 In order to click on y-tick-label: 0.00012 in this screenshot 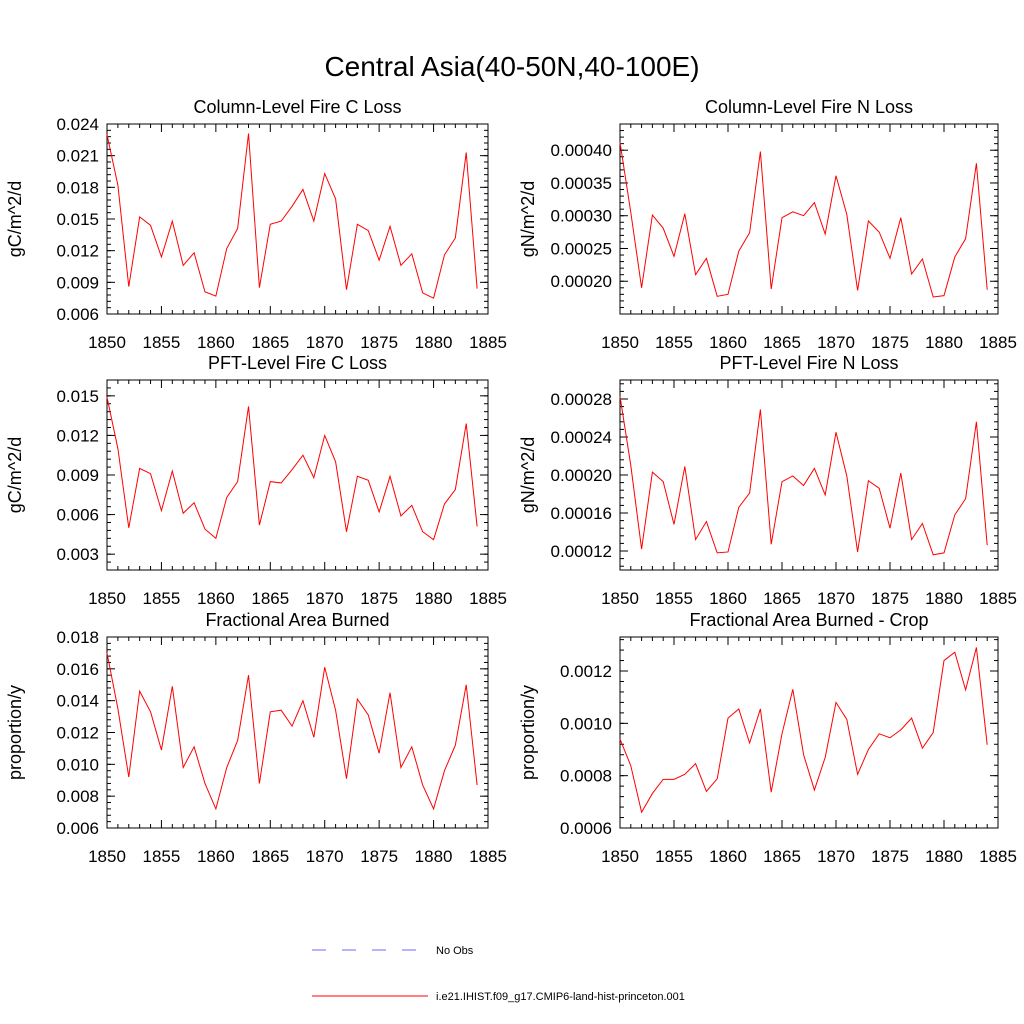, I will do `click(581, 551)`.